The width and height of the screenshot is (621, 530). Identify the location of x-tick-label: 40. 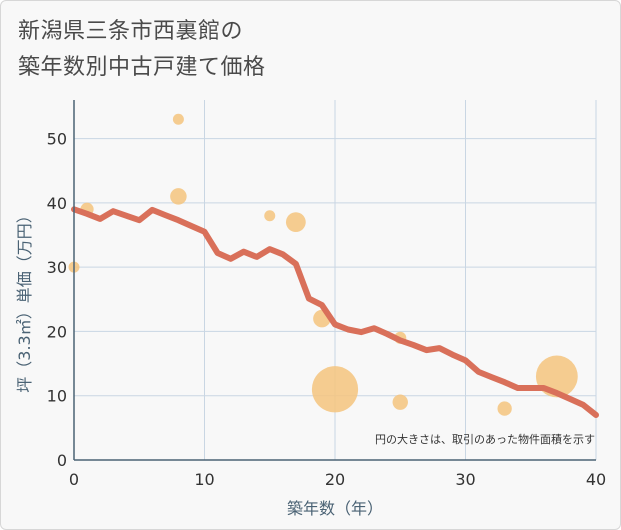
(596, 479).